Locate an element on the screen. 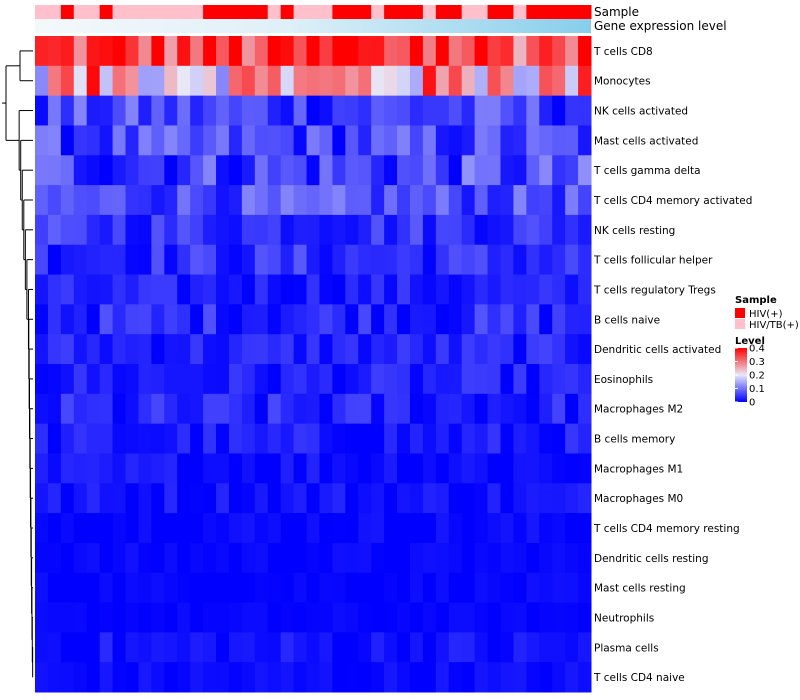 The image size is (800, 700). row-label: Macrophages M2 is located at coordinates (638, 410).